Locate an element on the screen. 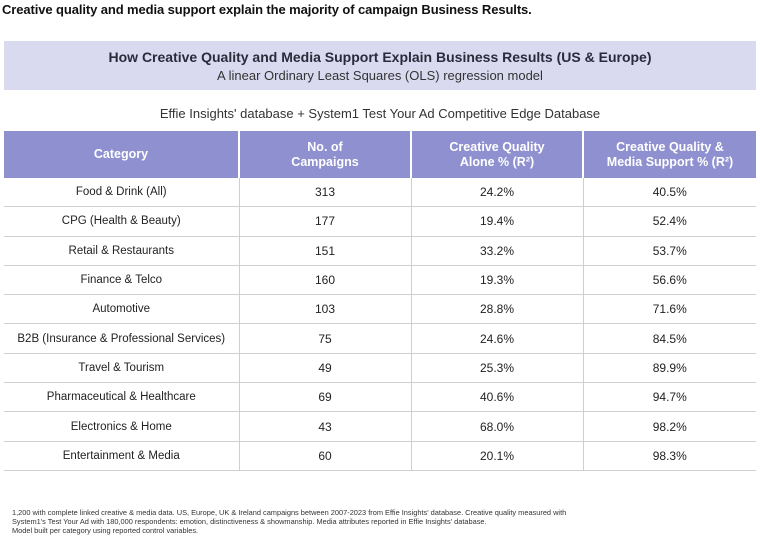  header-campaigns: No. of Campaigns is located at coordinates (325, 154).